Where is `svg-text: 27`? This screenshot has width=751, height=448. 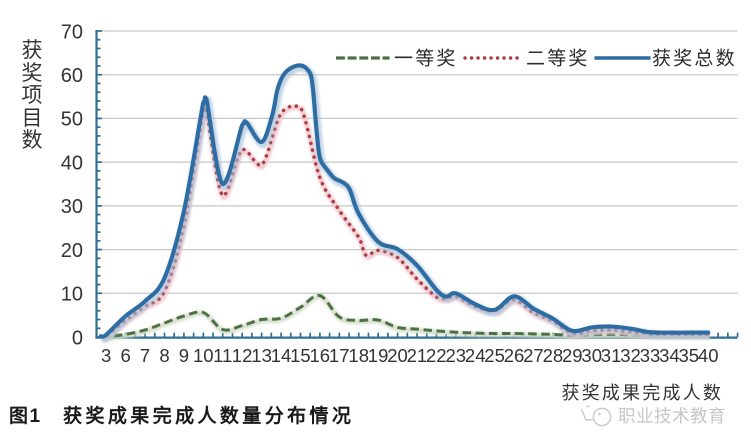
svg-text: 27 is located at coordinates (533, 355).